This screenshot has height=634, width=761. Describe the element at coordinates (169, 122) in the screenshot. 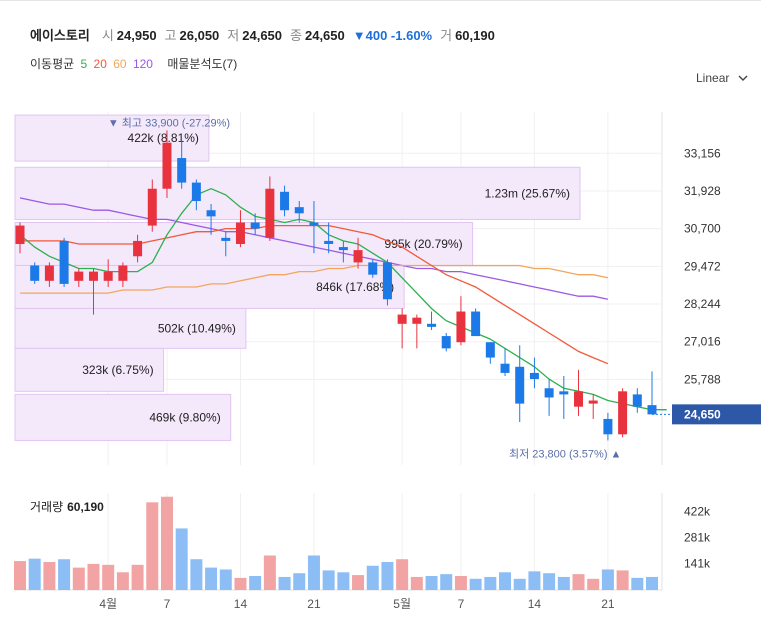

I see `high-annotation: ▼ 최고 33,900 (-27.29%)` at that location.